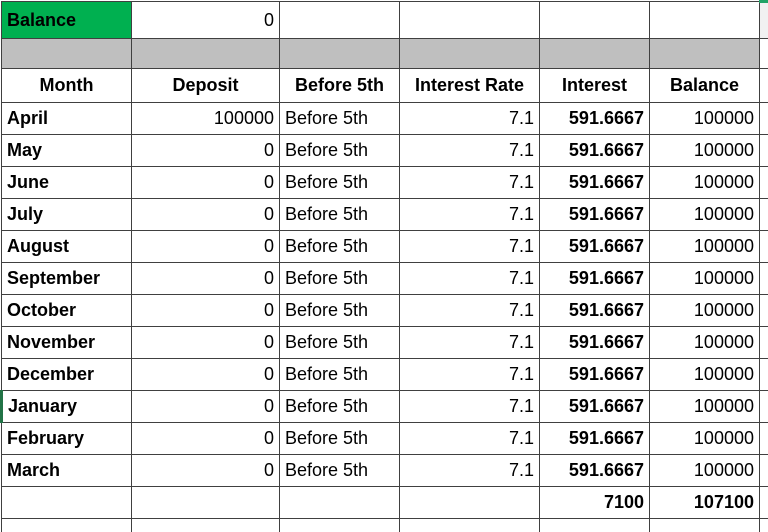  Describe the element at coordinates (66, 150) in the screenshot. I see `month-cell: May` at that location.